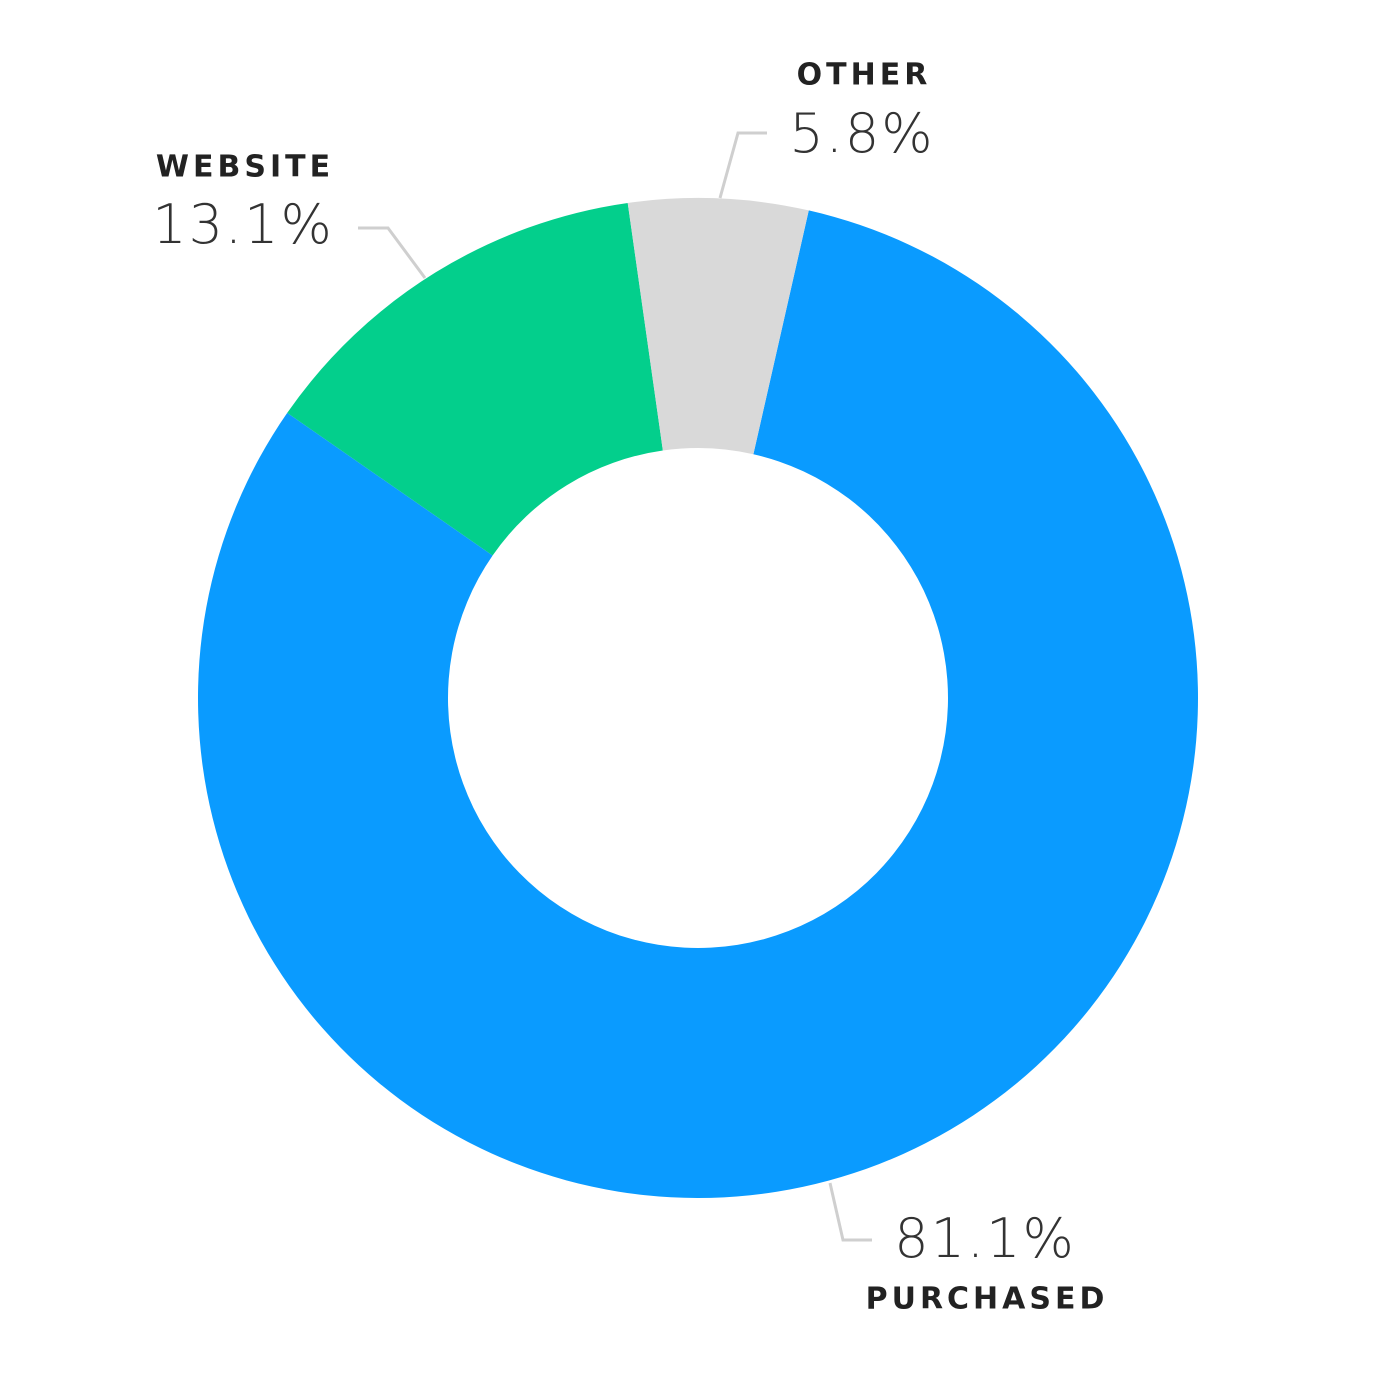  What do you see at coordinates (985, 1238) in the screenshot?
I see `value-label: 81.1%` at bounding box center [985, 1238].